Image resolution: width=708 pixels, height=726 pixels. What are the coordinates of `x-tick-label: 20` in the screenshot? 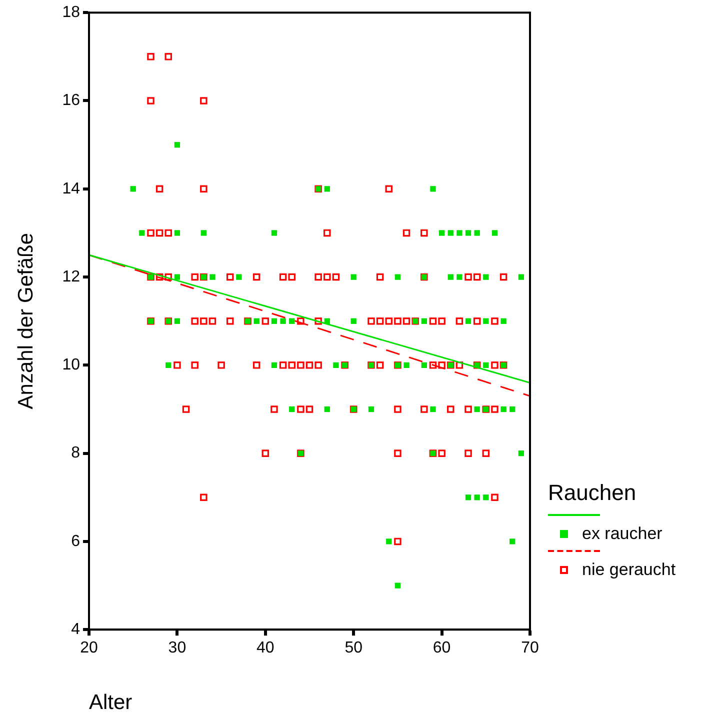 It's located at (89, 648).